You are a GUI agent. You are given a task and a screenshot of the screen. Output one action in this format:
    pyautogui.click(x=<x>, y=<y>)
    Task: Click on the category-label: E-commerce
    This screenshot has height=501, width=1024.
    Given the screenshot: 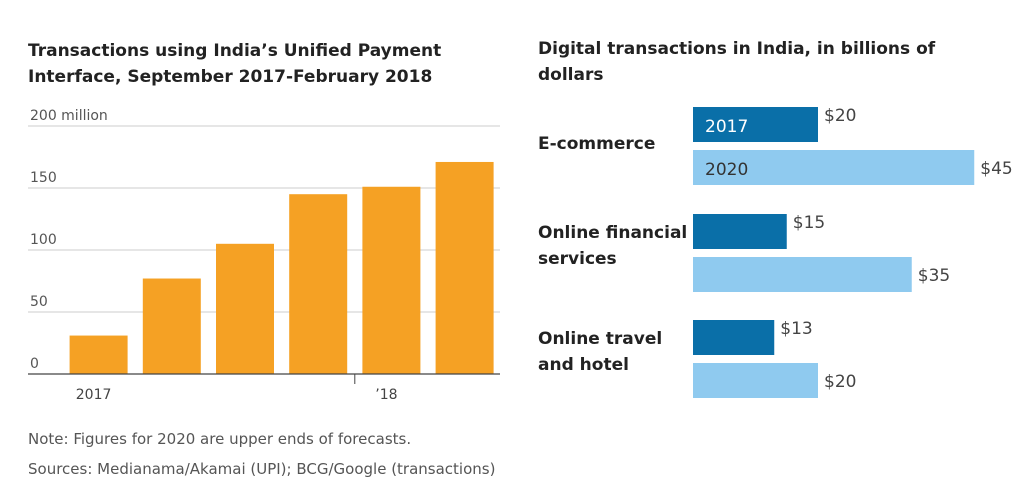 What is the action you would take?
    pyautogui.click(x=597, y=144)
    